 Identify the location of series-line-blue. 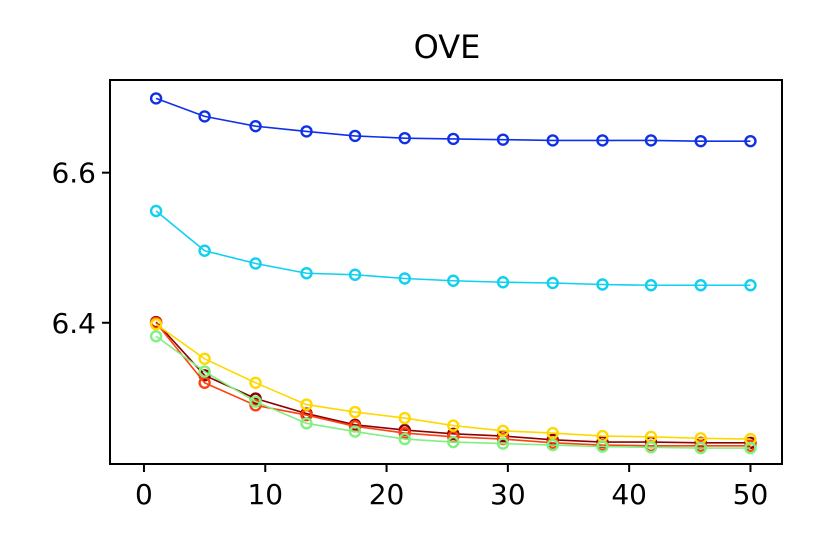
(453, 119).